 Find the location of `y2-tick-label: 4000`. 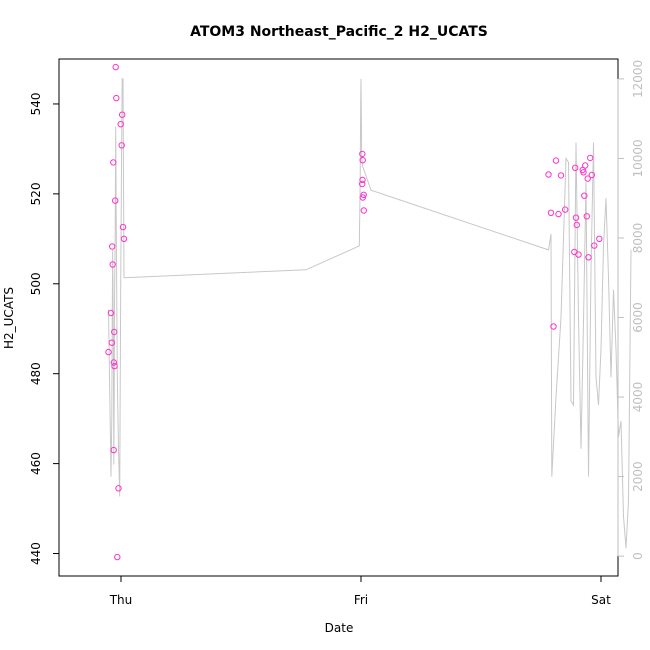

y2-tick-label: 4000 is located at coordinates (638, 397).